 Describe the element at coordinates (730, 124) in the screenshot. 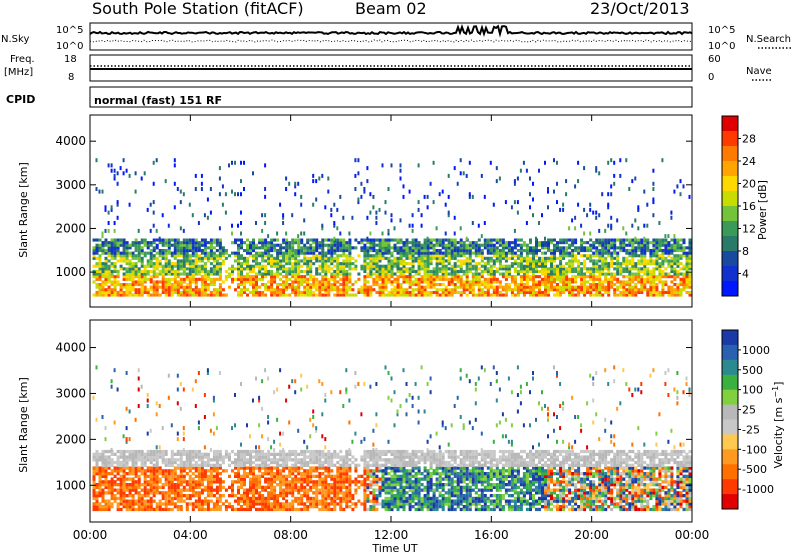

I see `colorbar-segment` at that location.